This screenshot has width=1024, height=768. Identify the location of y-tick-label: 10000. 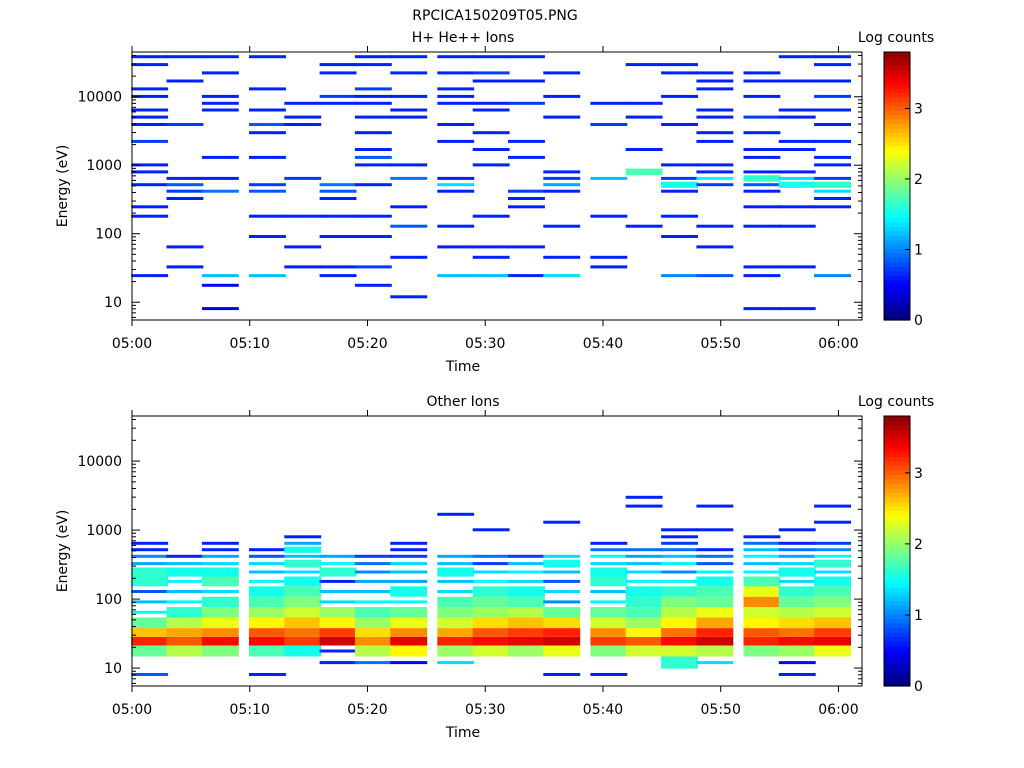
(99, 98).